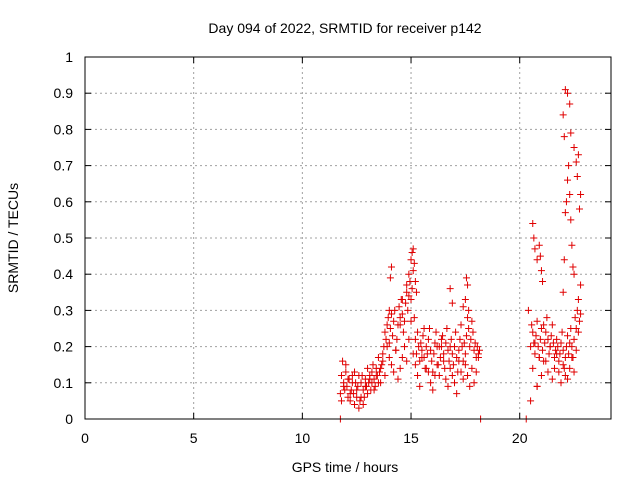 This screenshot has height=480, width=640. I want to click on y-tick-label: 0.9, so click(64, 93).